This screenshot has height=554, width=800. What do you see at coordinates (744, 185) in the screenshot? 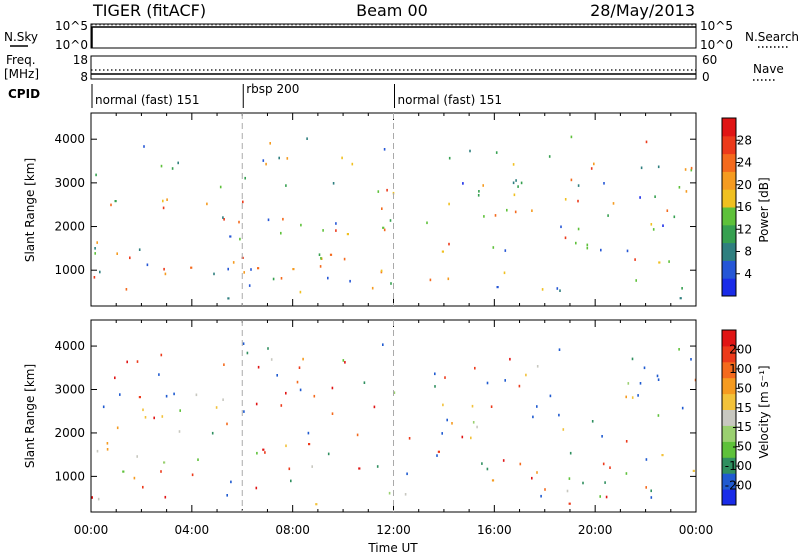
I see `colorbar-tick-label: 20` at bounding box center [744, 185].